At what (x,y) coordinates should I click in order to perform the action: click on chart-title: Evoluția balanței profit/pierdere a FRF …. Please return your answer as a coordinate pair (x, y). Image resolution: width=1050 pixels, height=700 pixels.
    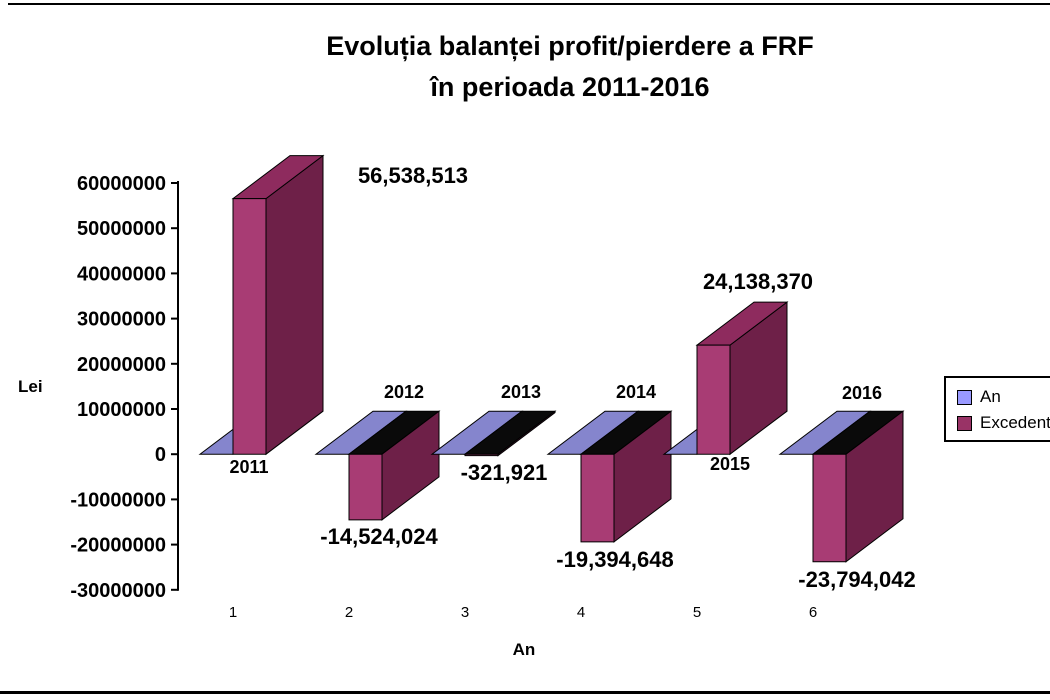
    Looking at the image, I should click on (570, 67).